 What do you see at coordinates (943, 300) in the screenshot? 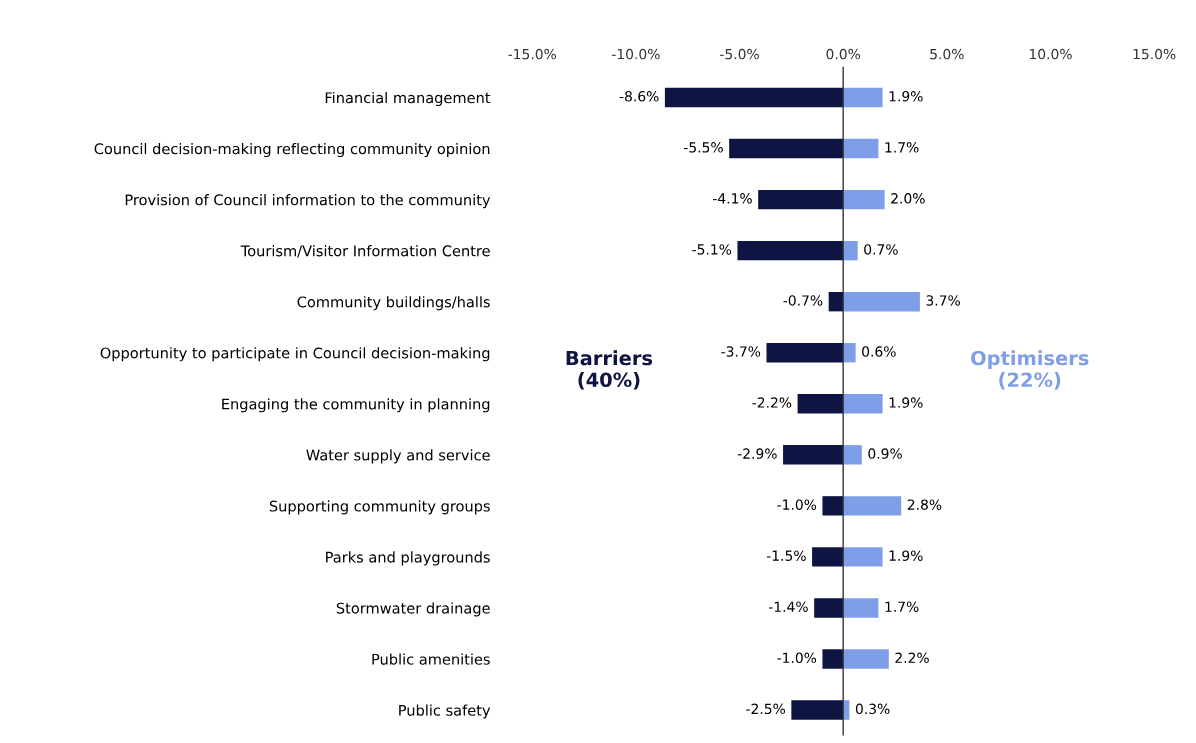
I see `data-label: 3.7%` at bounding box center [943, 300].